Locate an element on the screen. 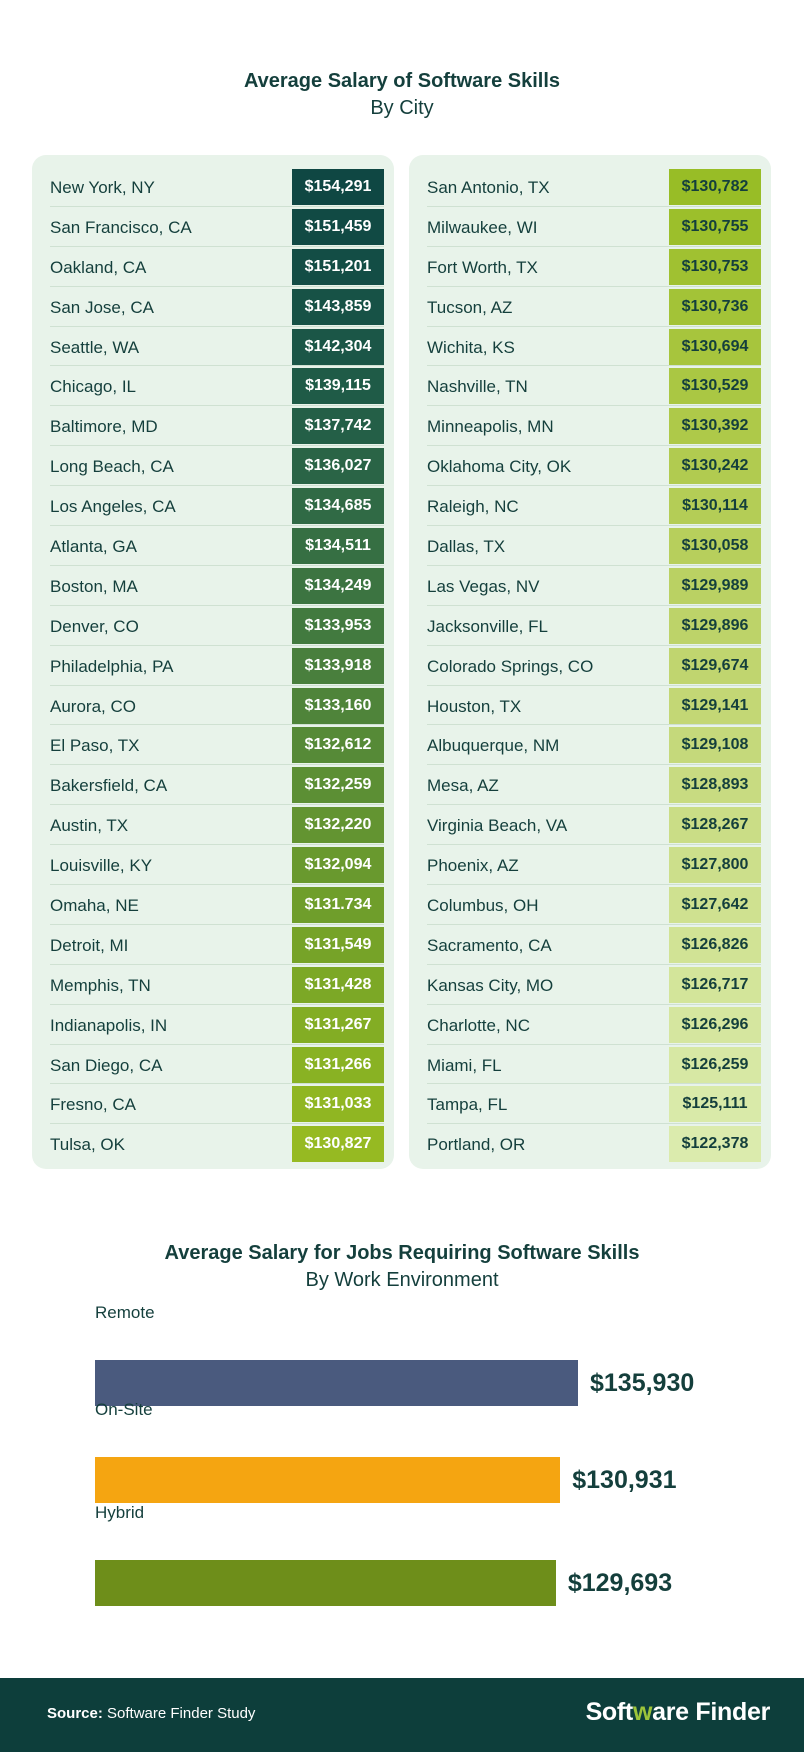  salary-value: $134,685 is located at coordinates (338, 506).